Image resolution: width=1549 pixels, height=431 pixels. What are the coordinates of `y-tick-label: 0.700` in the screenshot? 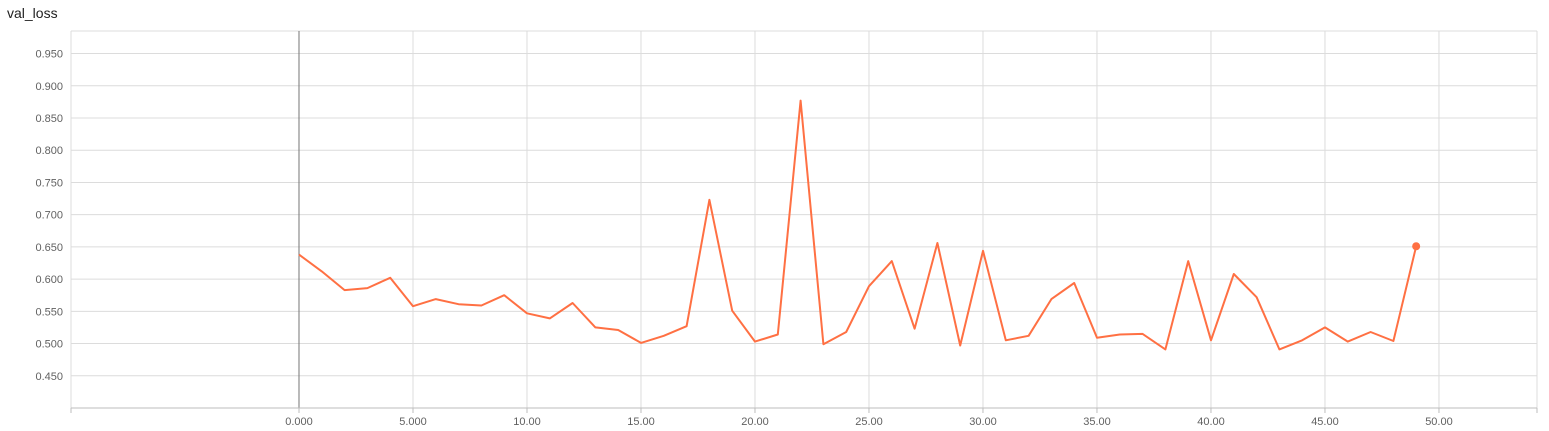 It's located at (49, 216).